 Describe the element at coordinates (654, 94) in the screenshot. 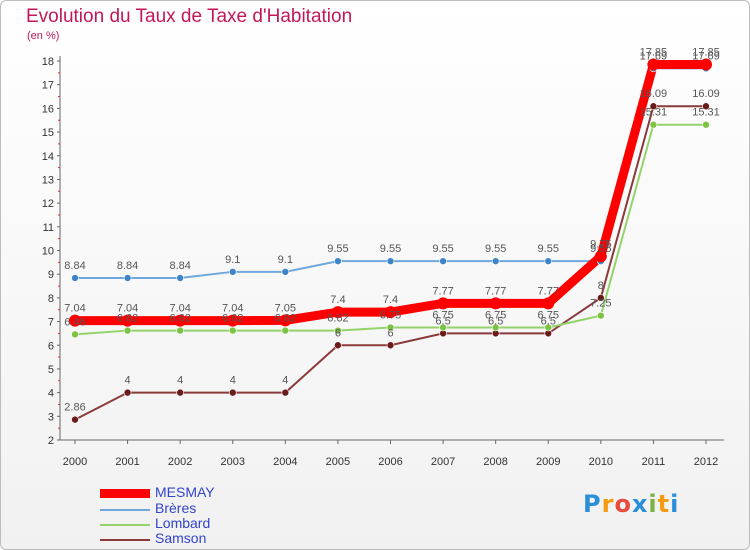

I see `data-label: 16.09` at that location.